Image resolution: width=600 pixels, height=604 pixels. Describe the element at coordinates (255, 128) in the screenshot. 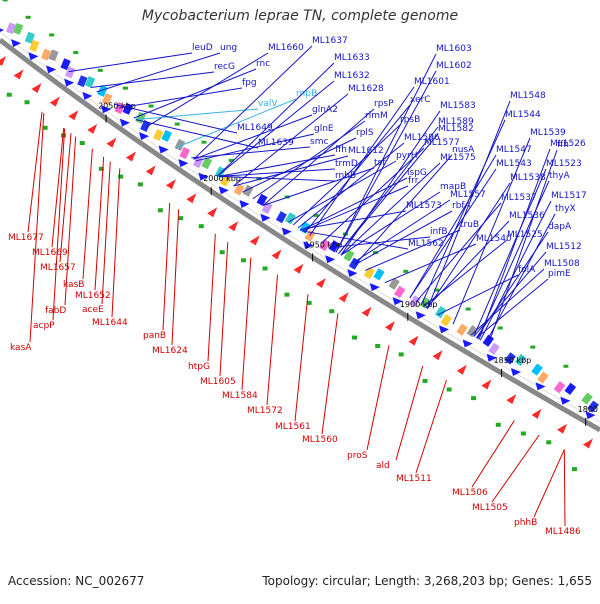

I see `forward-gene-label: ML1649` at that location.